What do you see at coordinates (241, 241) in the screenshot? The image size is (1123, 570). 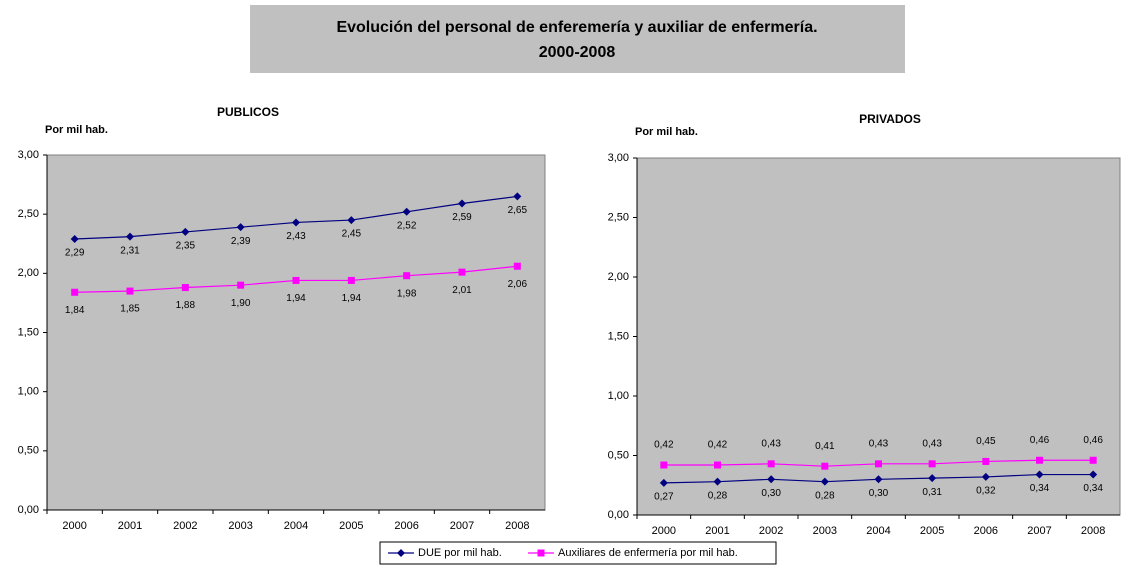 I see `data-label: 2,39` at bounding box center [241, 241].